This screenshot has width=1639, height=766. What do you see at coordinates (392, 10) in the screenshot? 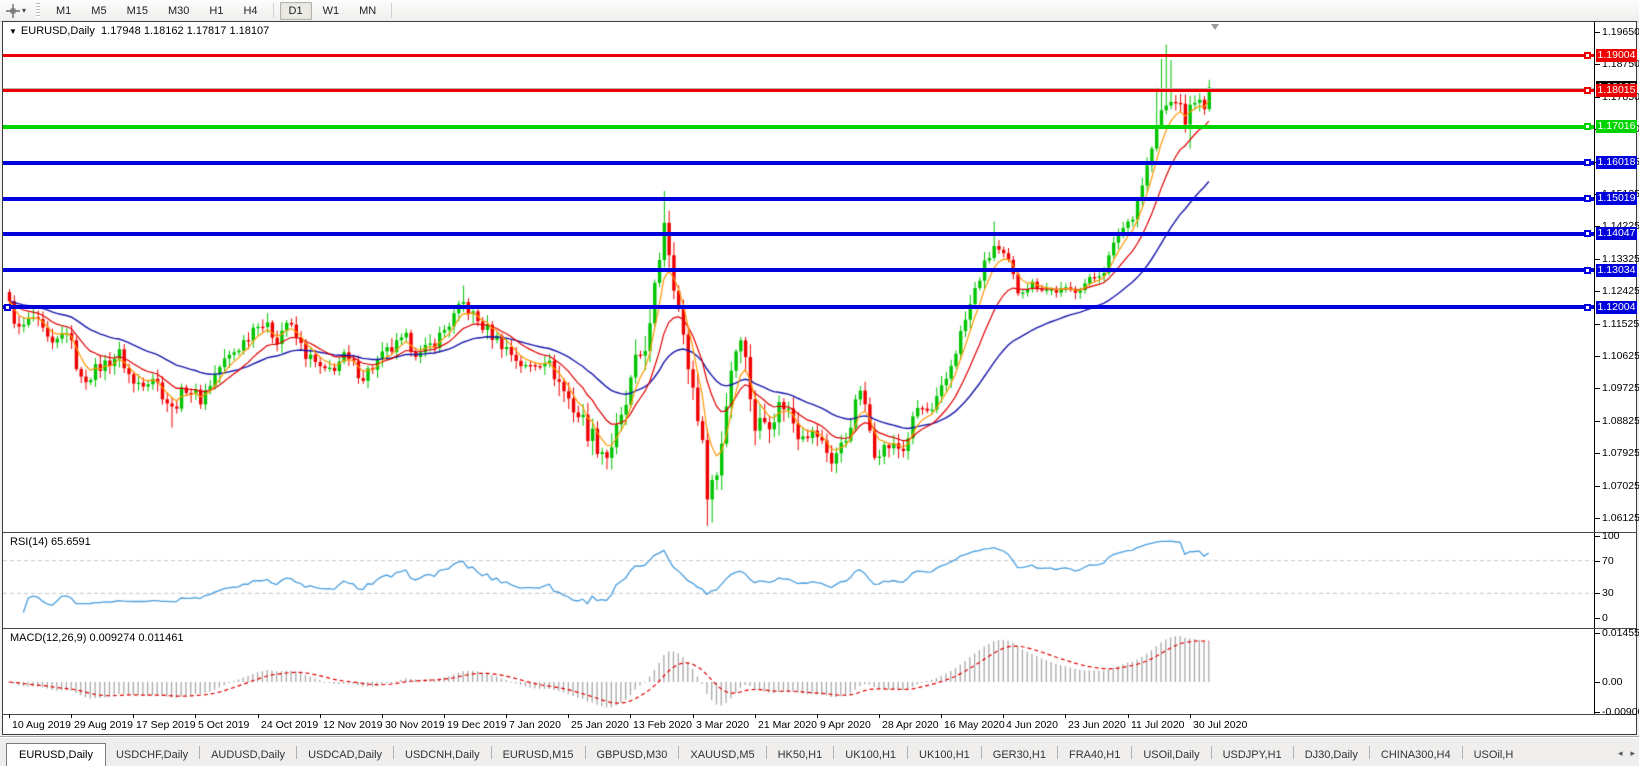
I see `toolbar-separator` at bounding box center [392, 10].